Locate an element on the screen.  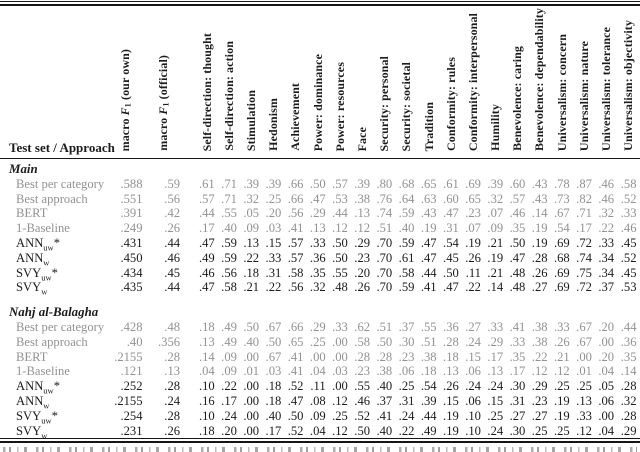
metric-cell: .27 is located at coordinates (539, 287).